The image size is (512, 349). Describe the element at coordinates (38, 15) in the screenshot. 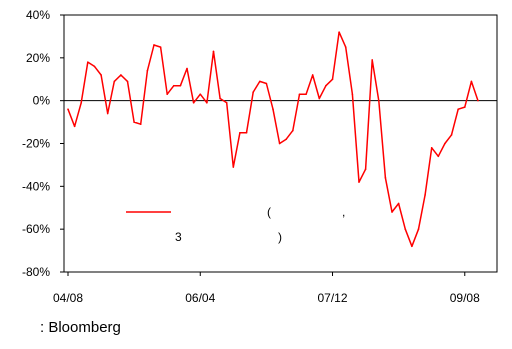

I see `y-tick-label: 40%` at that location.